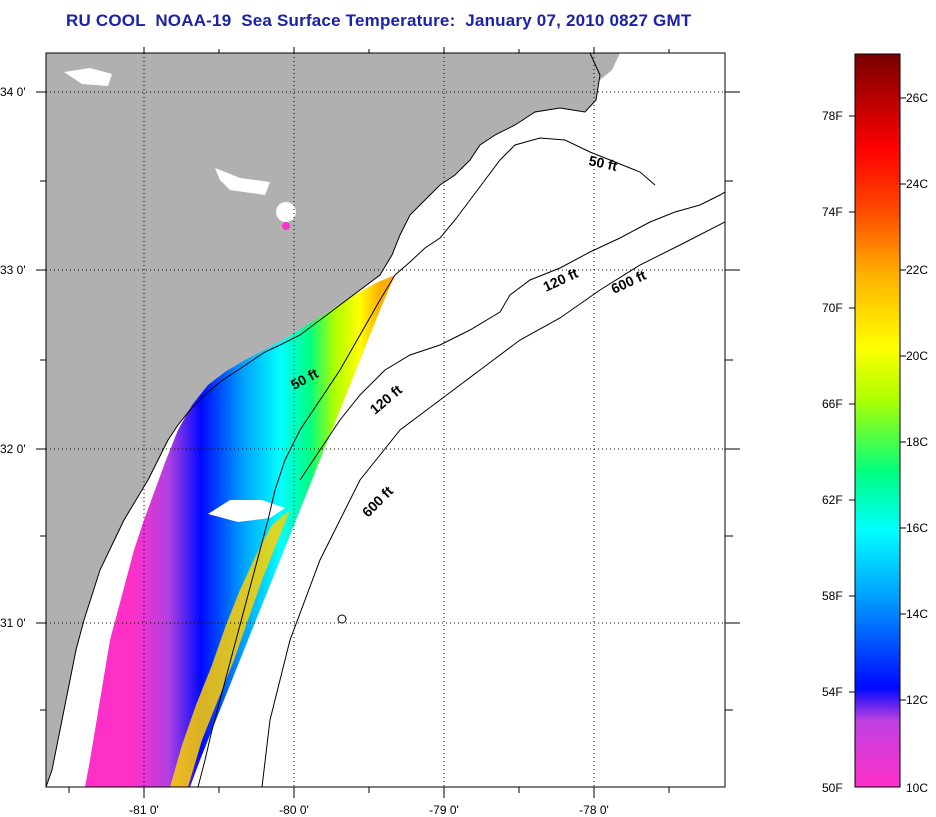 Image resolution: width=936 pixels, height=817 pixels. Describe the element at coordinates (832, 692) in the screenshot. I see `colorbar-label-f: 54F` at that location.